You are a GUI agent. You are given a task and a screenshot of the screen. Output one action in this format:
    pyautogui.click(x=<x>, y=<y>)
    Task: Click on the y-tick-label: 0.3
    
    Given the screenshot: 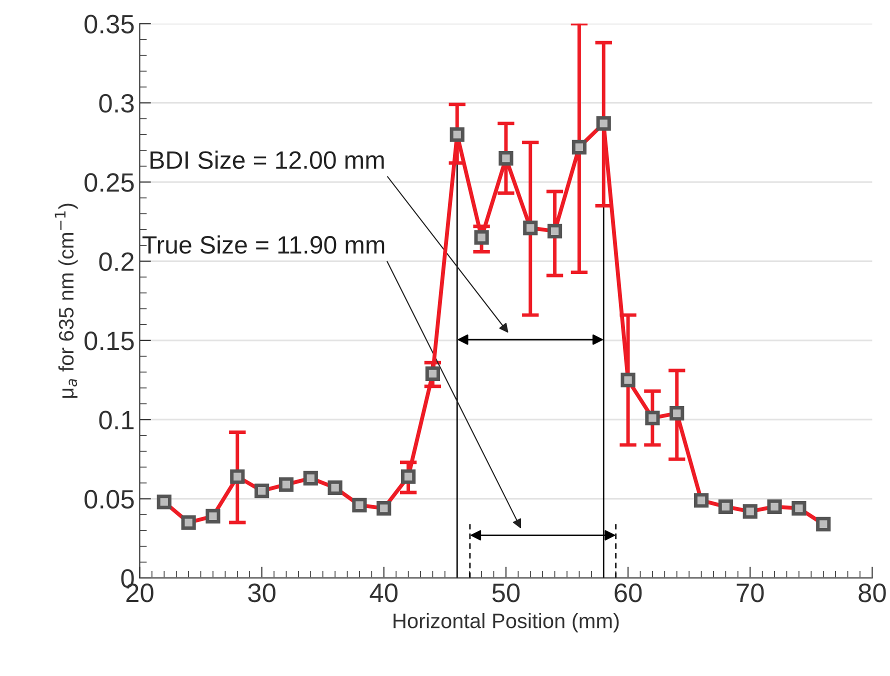 What is the action you would take?
    pyautogui.click(x=116, y=103)
    